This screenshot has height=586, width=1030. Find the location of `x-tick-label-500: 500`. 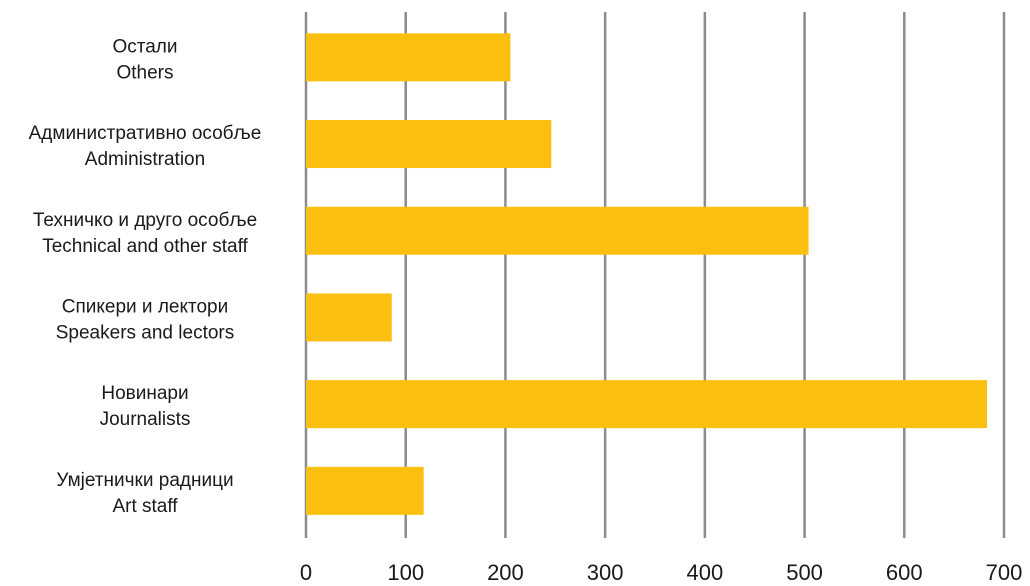

x-tick-label-500: 500 is located at coordinates (804, 572).